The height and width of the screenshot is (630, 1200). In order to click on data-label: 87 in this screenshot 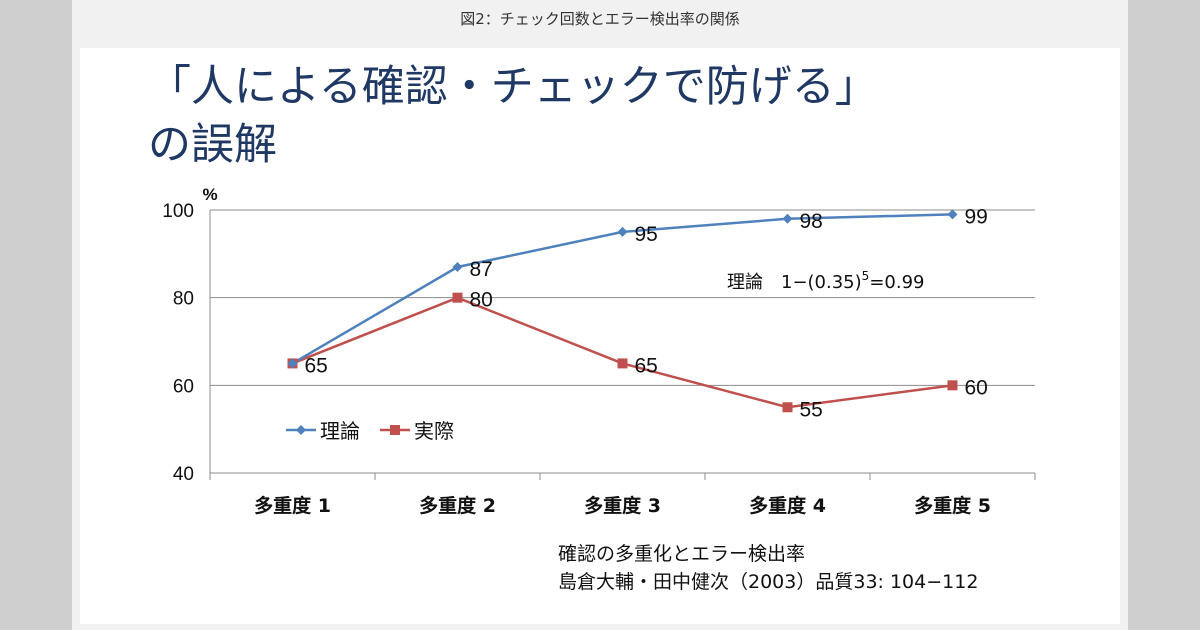, I will do `click(481, 269)`.